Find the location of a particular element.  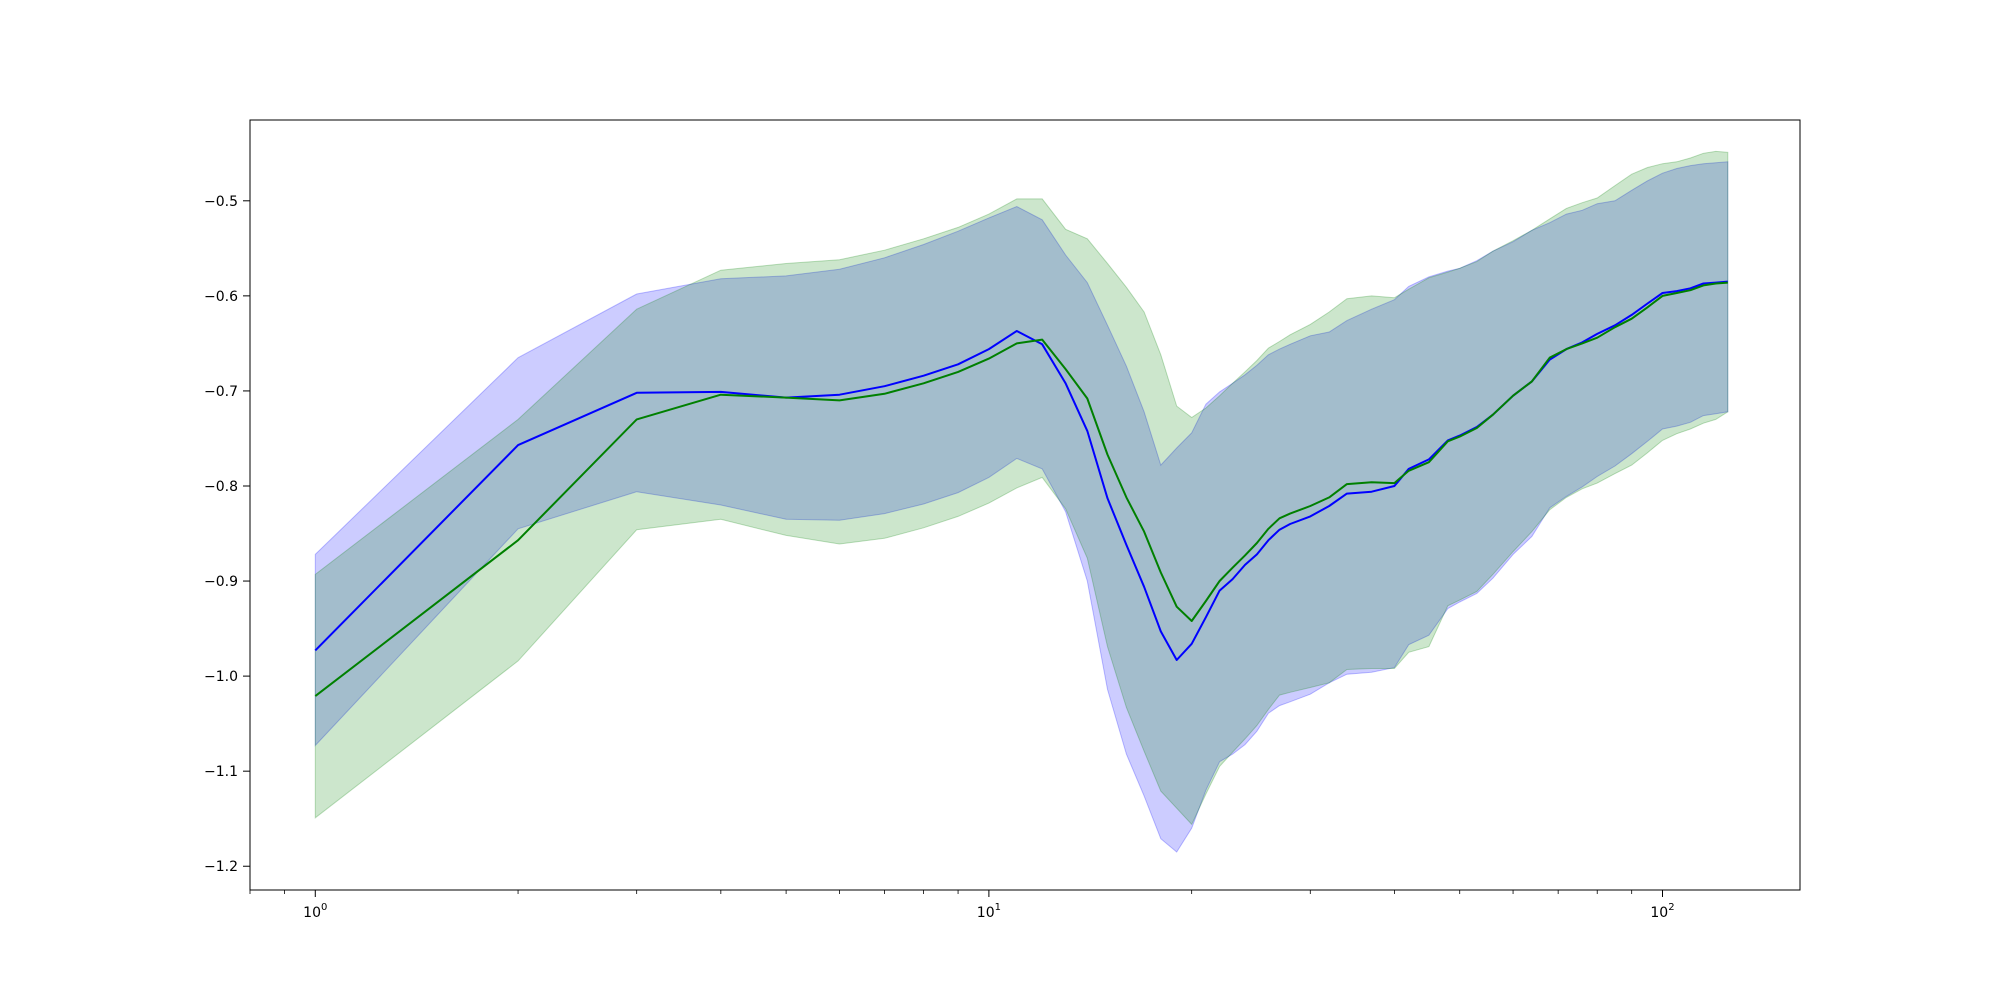

x-axis: 10⁰ 10¹ 10² is located at coordinates (962, 905).